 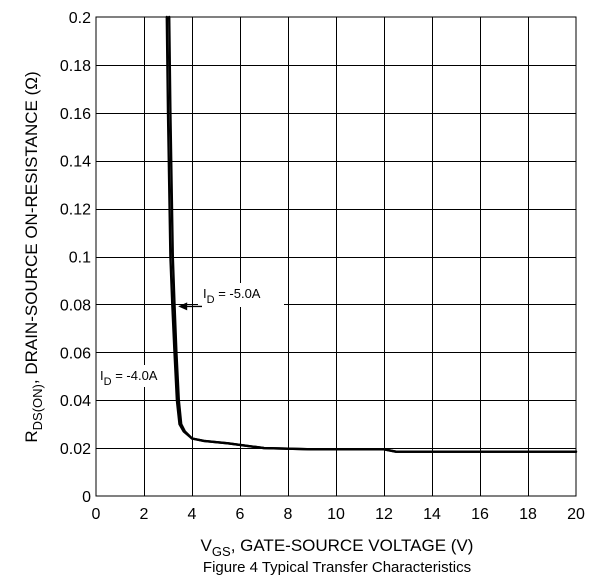 I want to click on x-tick-label: 8, so click(x=288, y=514).